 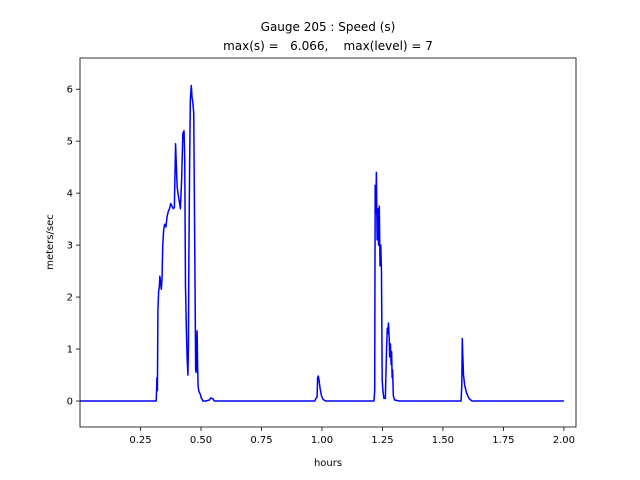 What do you see at coordinates (322, 440) in the screenshot?
I see `x-tick-label: 1.00` at bounding box center [322, 440].